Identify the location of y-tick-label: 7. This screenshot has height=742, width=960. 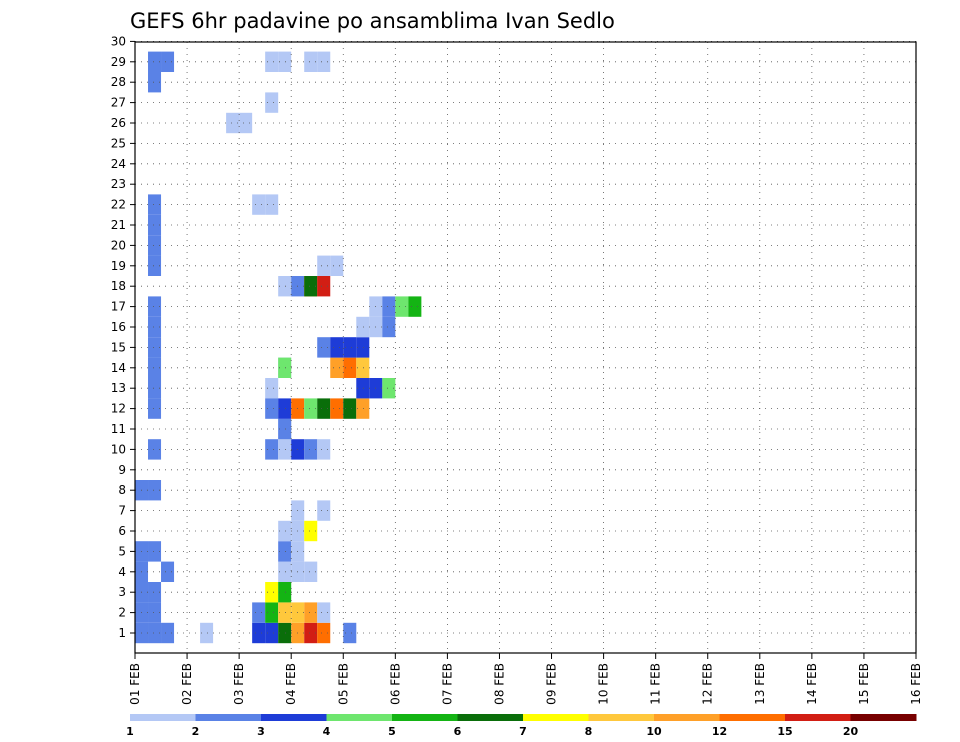
(122, 511).